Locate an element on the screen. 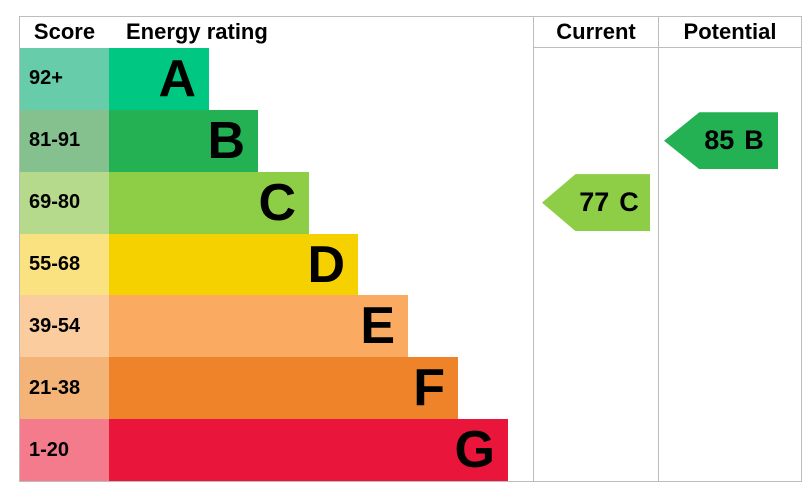  current-rating-value: 77 is located at coordinates (594, 202).